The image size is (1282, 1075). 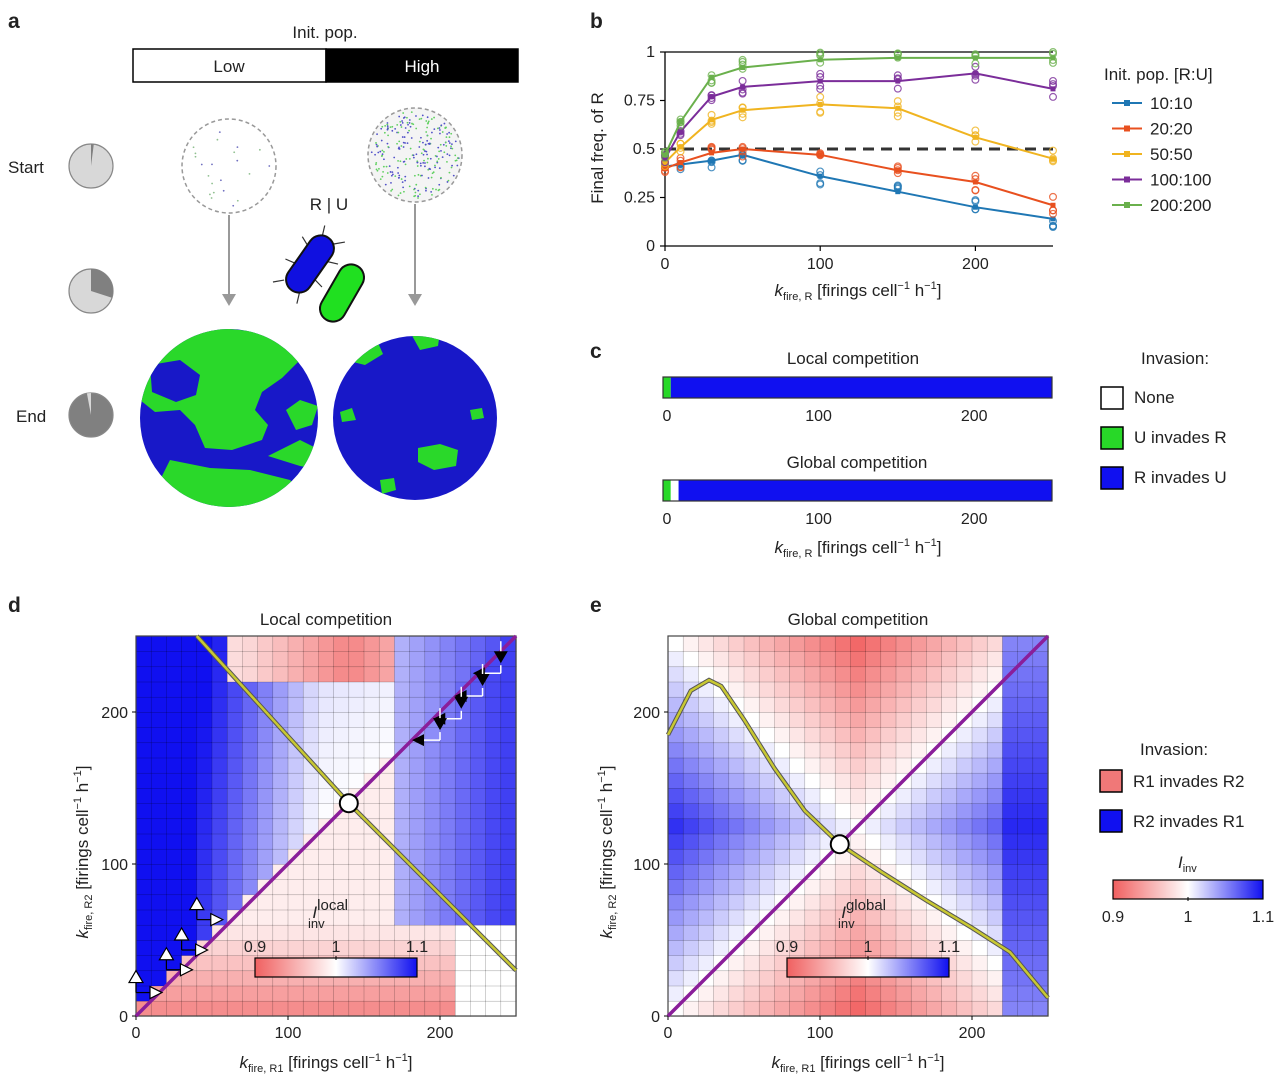 What do you see at coordinates (415, 418) in the screenshot?
I see `colony-end-high` at bounding box center [415, 418].